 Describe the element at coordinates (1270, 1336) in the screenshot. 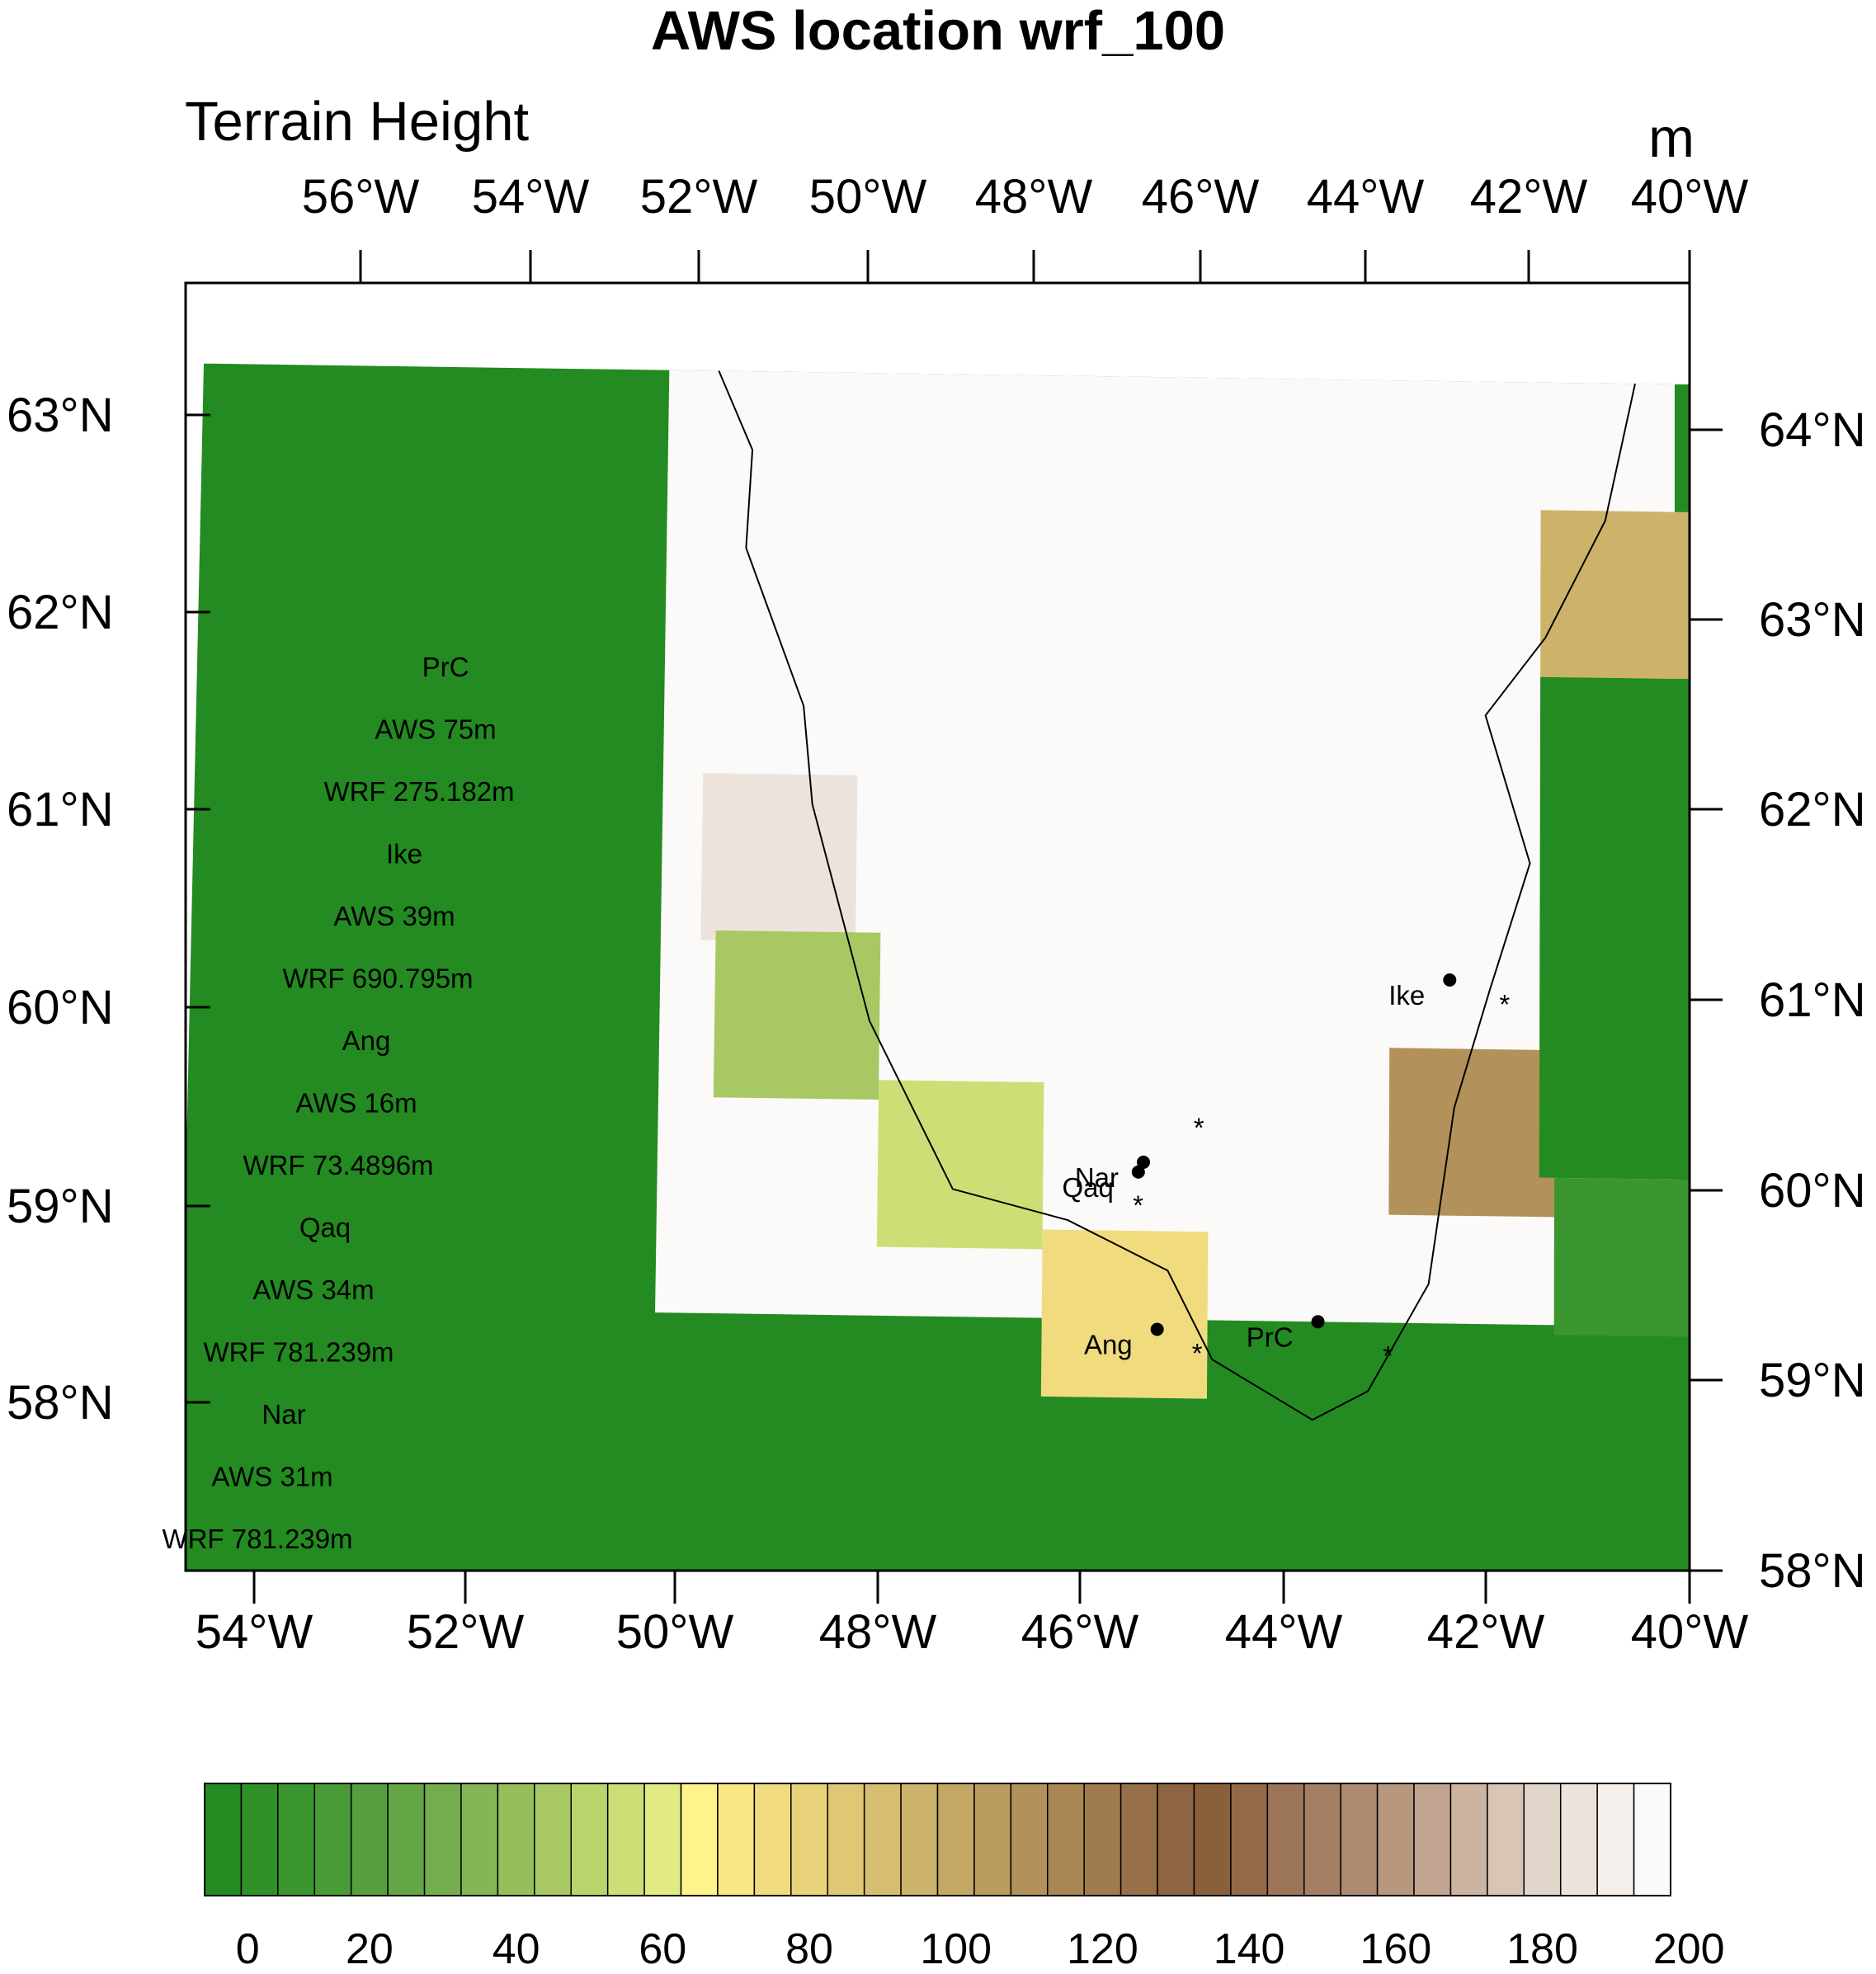

I see `station-label-prc: PrC` at that location.